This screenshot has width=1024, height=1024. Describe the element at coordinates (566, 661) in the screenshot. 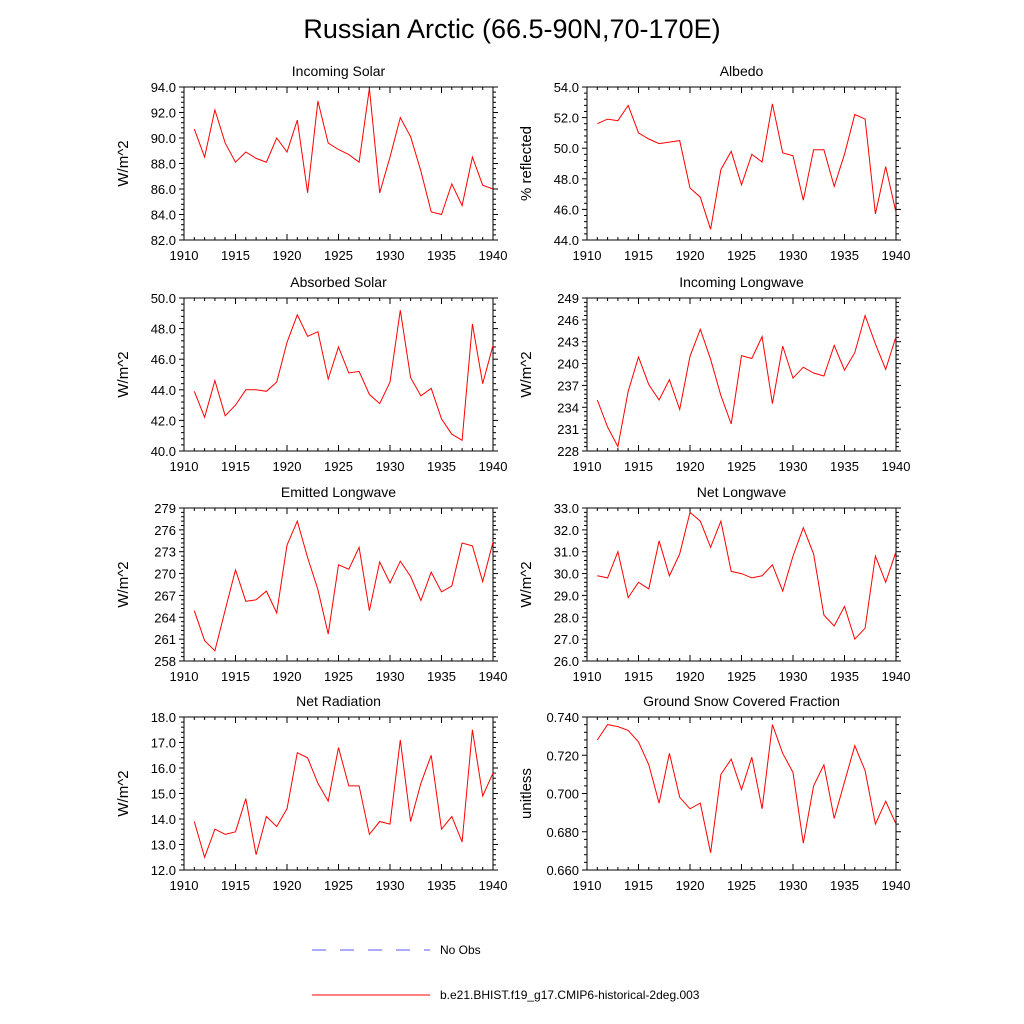

I see `y-tick-label: 26.0` at that location.